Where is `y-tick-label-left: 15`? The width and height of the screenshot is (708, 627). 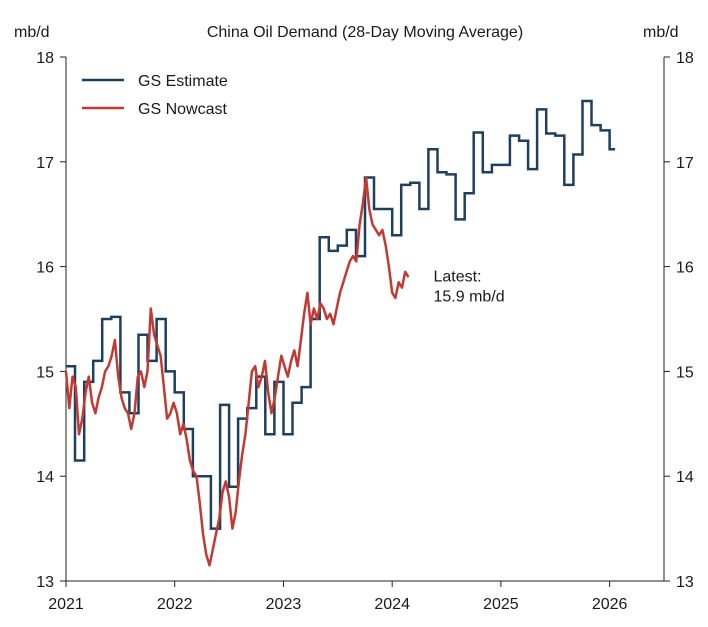
y-tick-label-left: 15 is located at coordinates (45, 372).